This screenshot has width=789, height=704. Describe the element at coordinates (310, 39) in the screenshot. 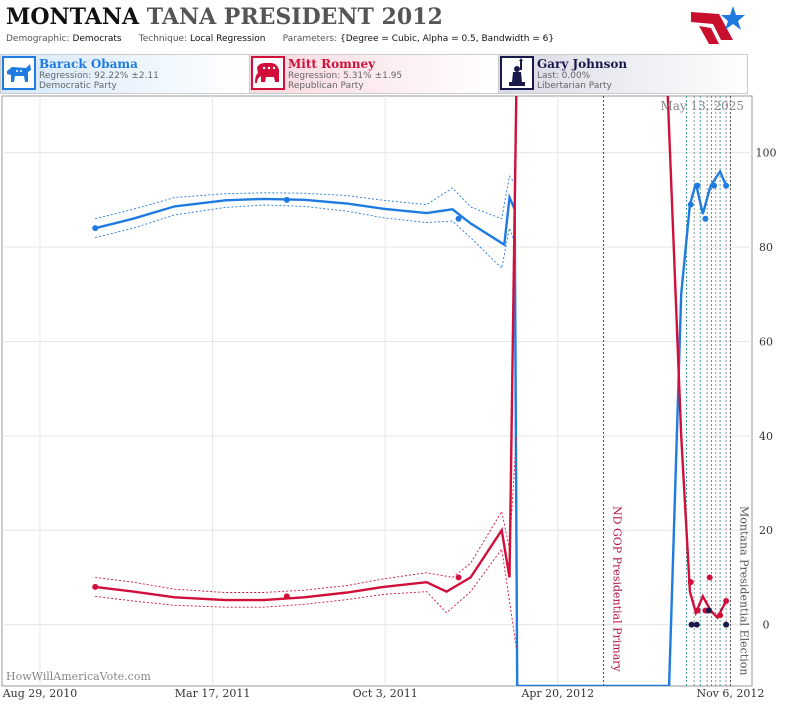

I see `parameters-label: Parameters:` at that location.